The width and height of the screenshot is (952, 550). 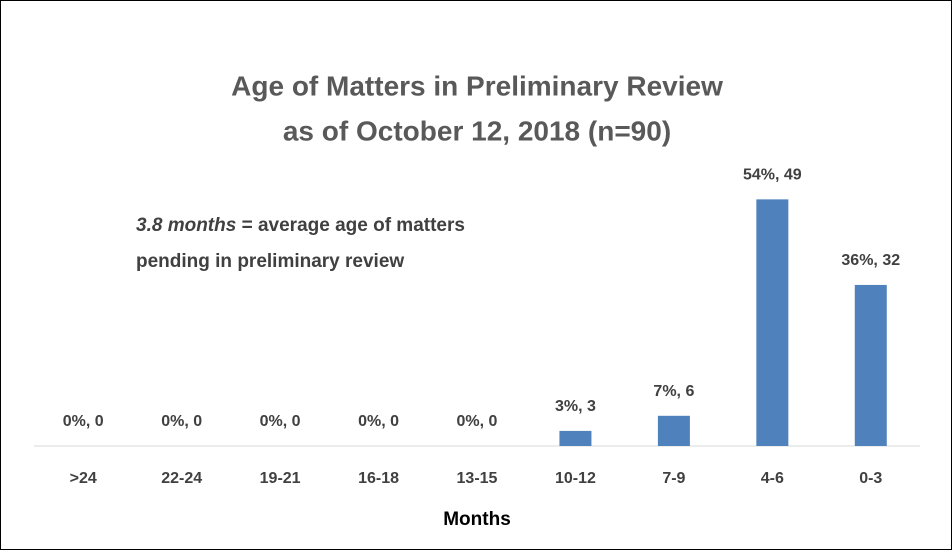 I want to click on x-tick-label: 0-3, so click(x=870, y=478).